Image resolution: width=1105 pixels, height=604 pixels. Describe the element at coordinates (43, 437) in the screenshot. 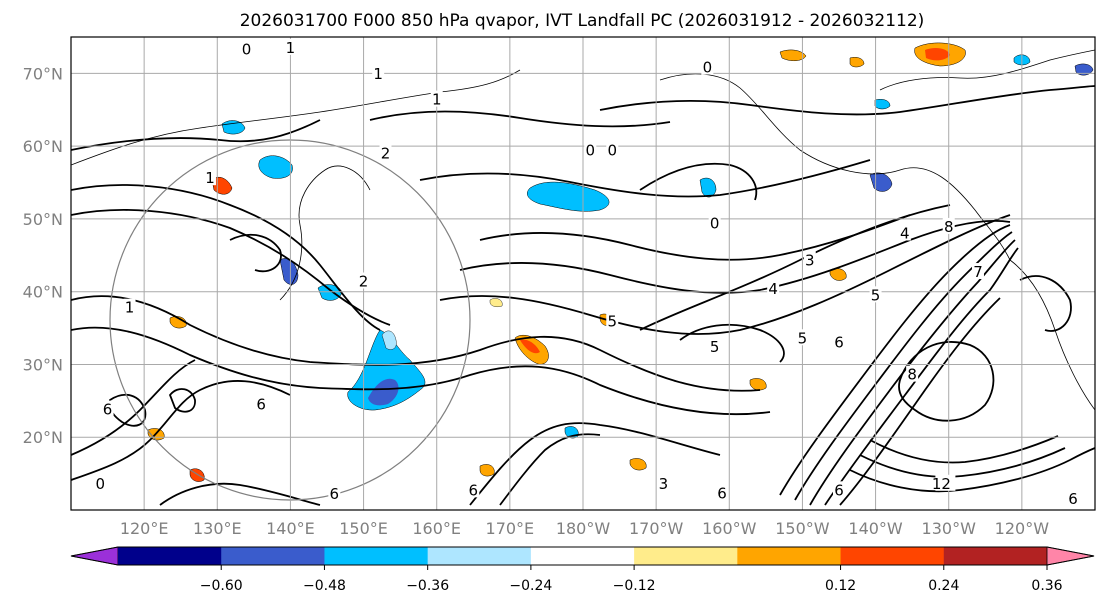

I see `lat-tick-label: 20°N` at that location.